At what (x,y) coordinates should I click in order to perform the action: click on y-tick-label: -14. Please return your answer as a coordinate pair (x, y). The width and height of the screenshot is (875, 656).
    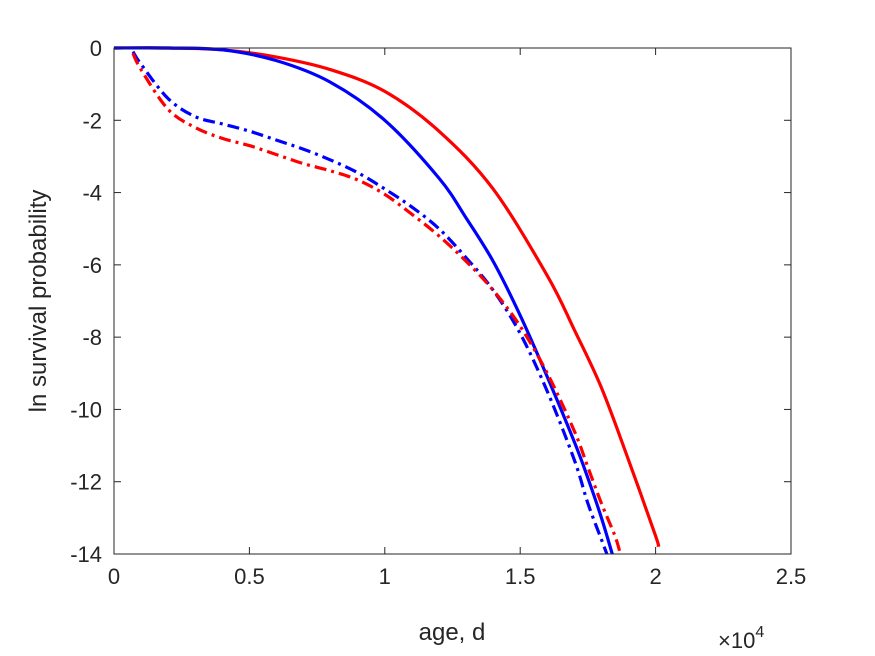
    Looking at the image, I should click on (86, 554).